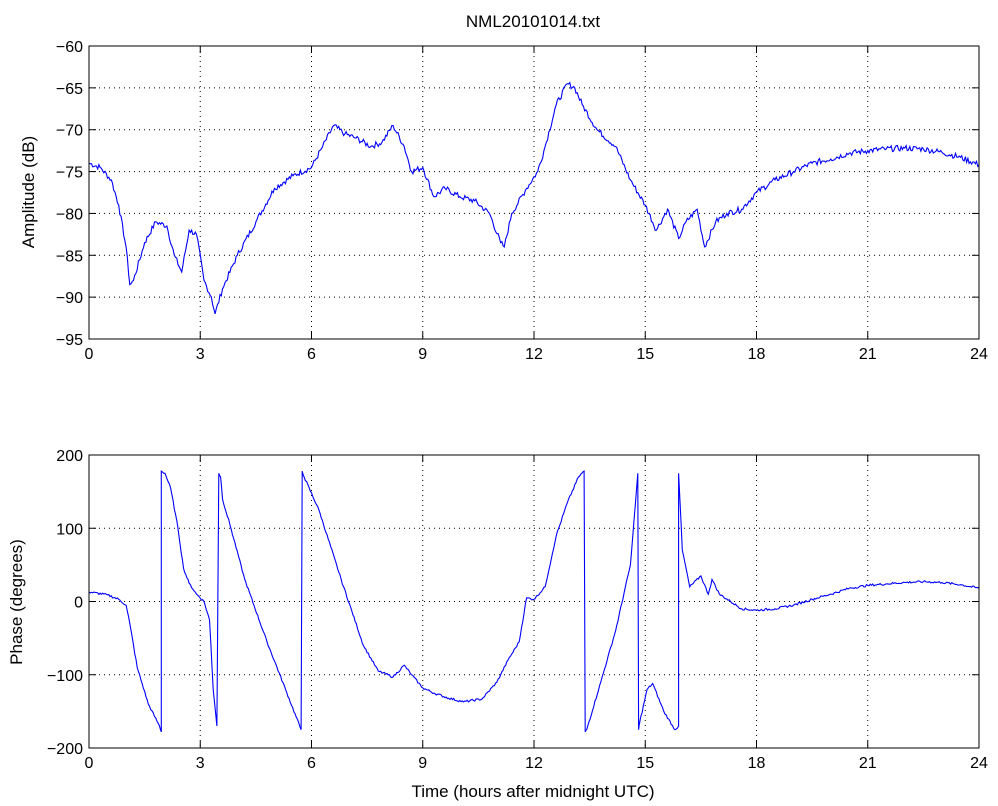  I want to click on amplitude-x-tick-label: 21, so click(868, 354).